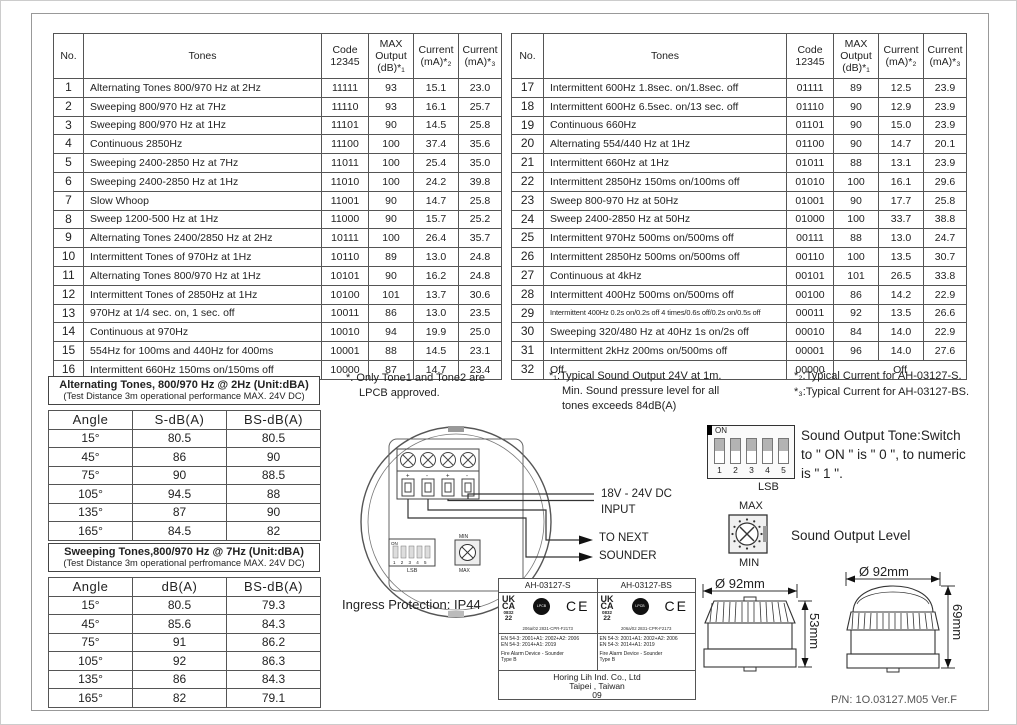  I want to click on table-cell: 11001, so click(345, 200).